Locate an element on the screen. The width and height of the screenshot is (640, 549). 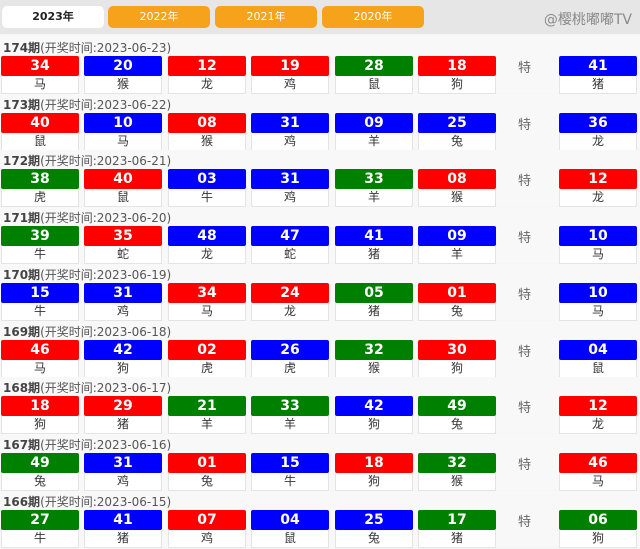
draw-time: (开奖时间:2023-06-21) is located at coordinates (106, 161).